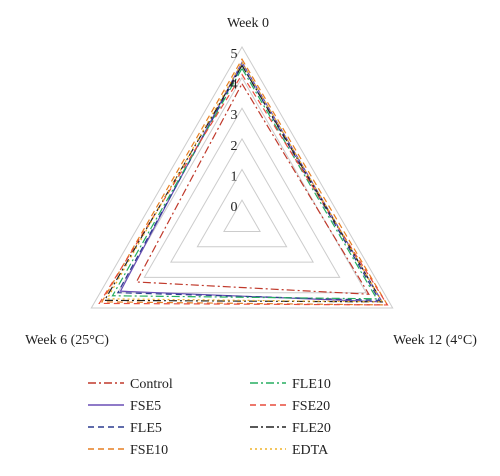 The image size is (500, 476). I want to click on legend-label-fle10: FLE10, so click(311, 384).